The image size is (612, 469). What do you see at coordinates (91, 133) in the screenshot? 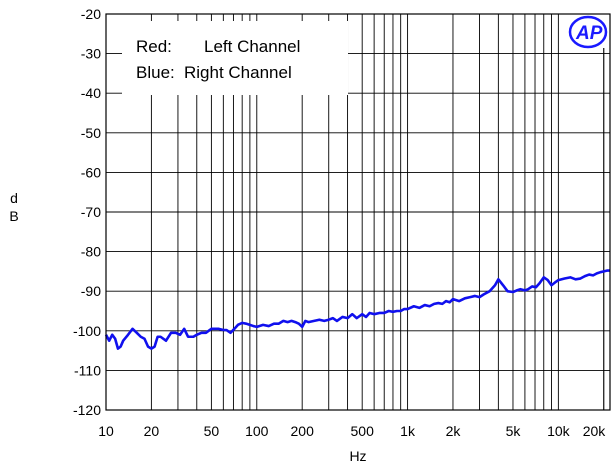
I see `y-tick-label: -50` at bounding box center [91, 133].